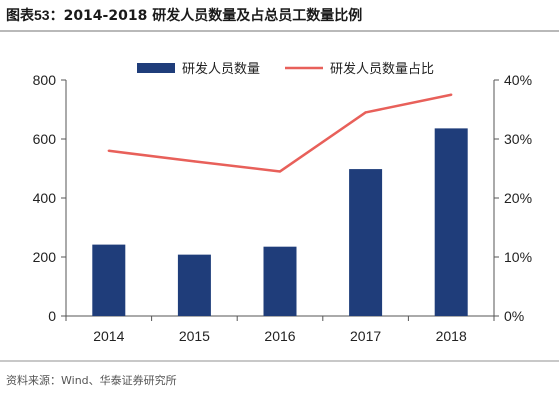  What do you see at coordinates (518, 139) in the screenshot?
I see `right-tick-label: 30%` at bounding box center [518, 139].